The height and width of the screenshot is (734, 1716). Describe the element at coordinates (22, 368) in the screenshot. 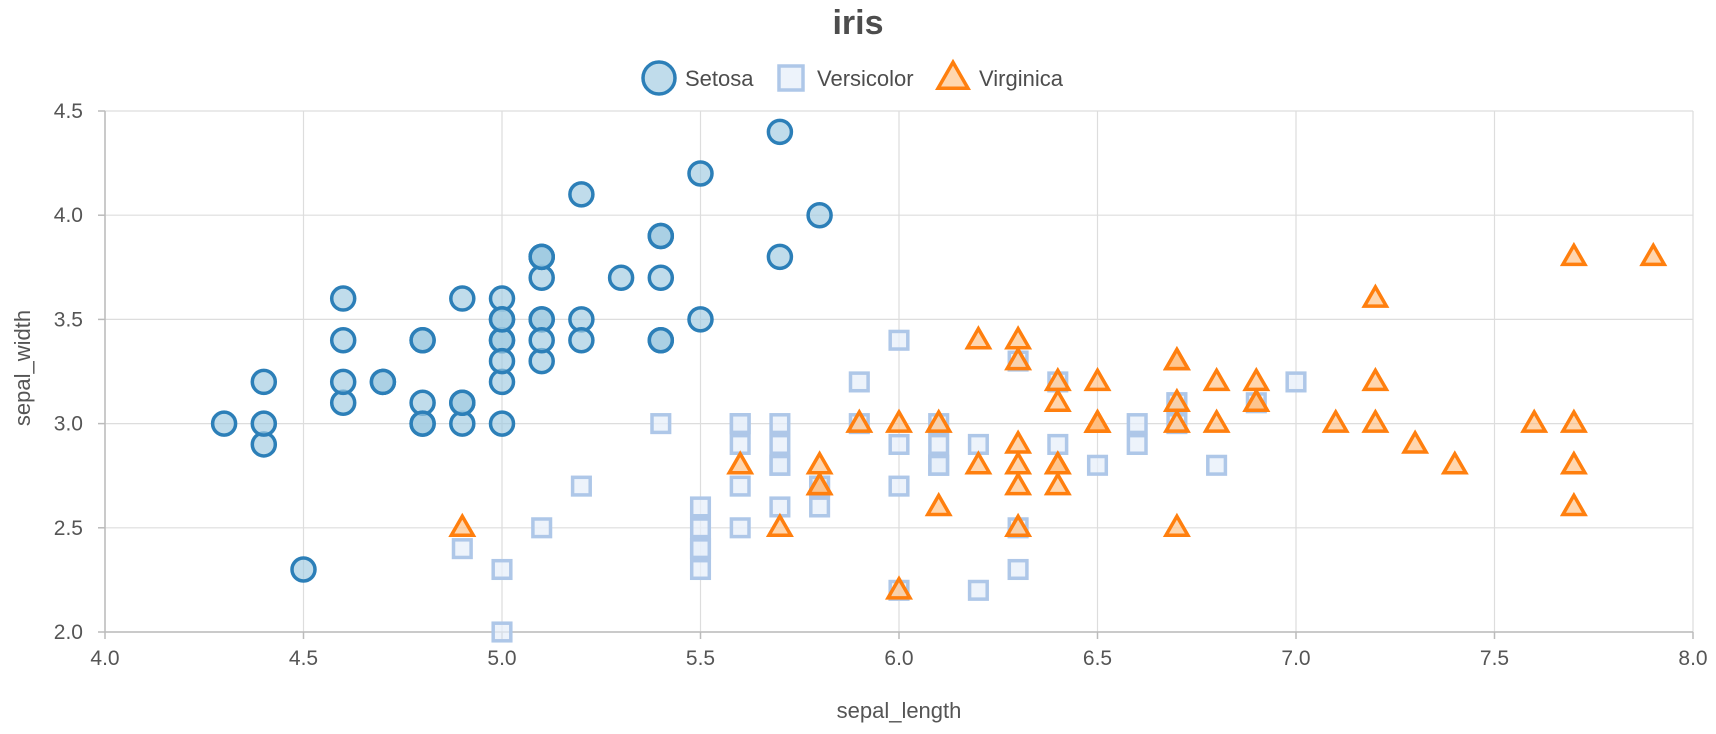

I see `y-axis-label: sepal_width` at that location.